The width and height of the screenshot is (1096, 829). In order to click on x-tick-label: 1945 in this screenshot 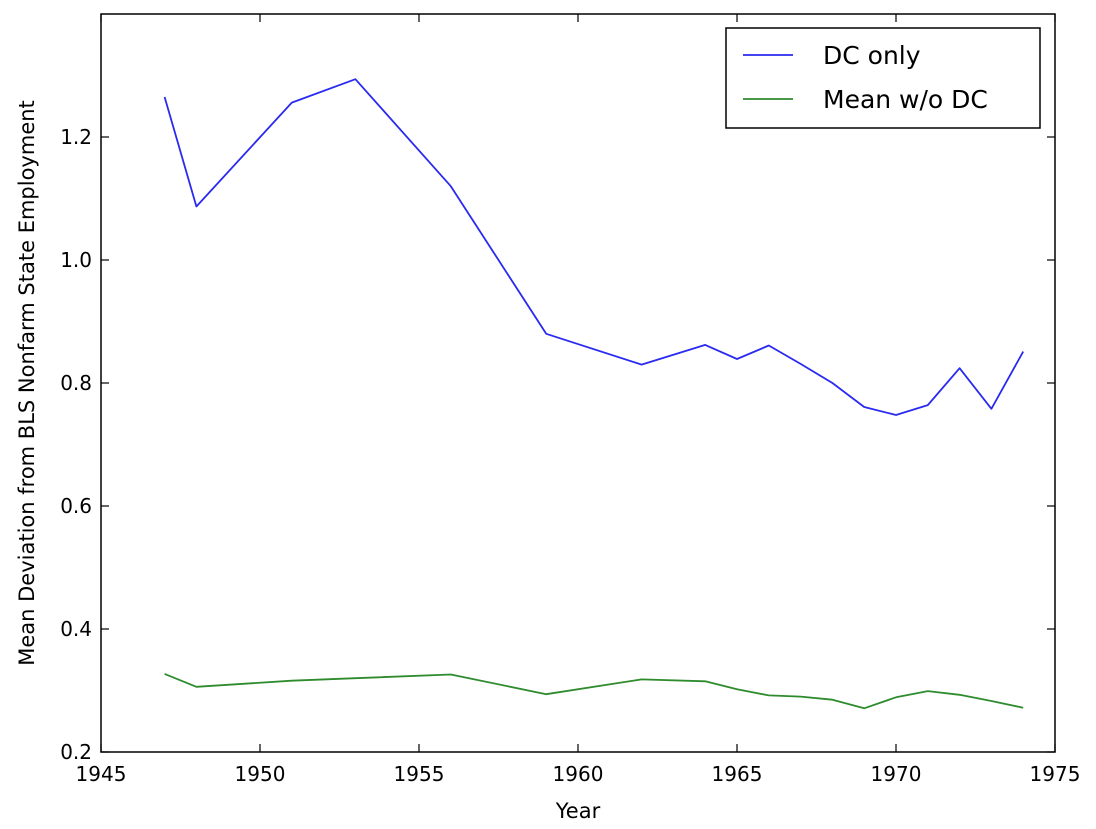, I will do `click(101, 774)`.